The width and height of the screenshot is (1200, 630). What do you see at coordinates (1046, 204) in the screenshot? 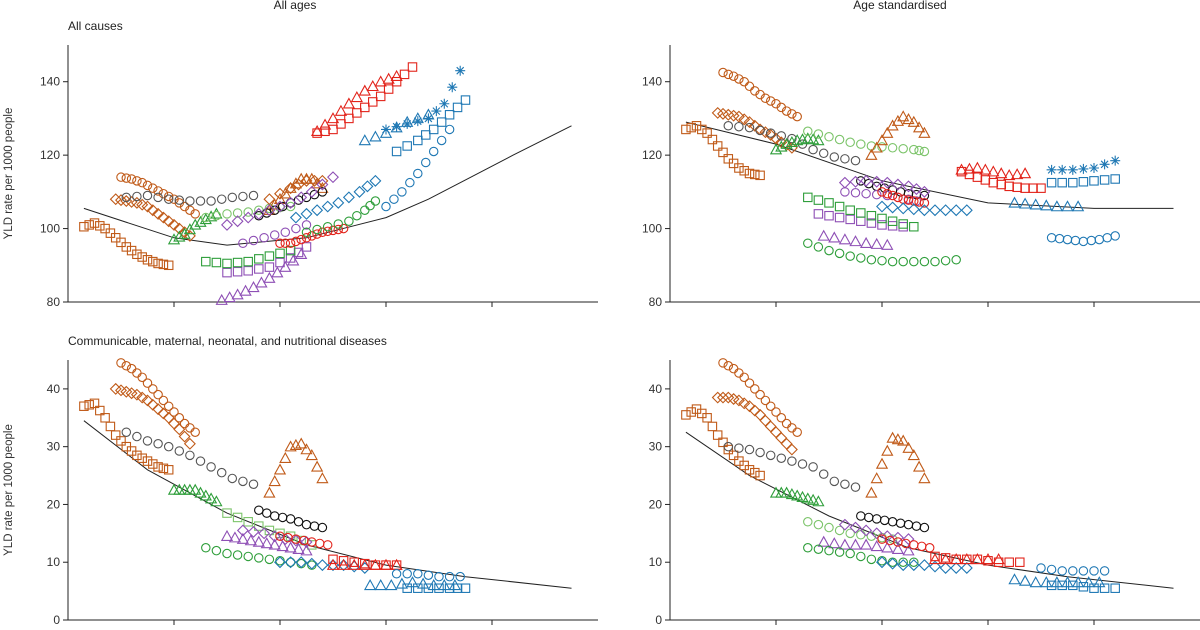
I see `series-blue-triangle` at bounding box center [1046, 204].